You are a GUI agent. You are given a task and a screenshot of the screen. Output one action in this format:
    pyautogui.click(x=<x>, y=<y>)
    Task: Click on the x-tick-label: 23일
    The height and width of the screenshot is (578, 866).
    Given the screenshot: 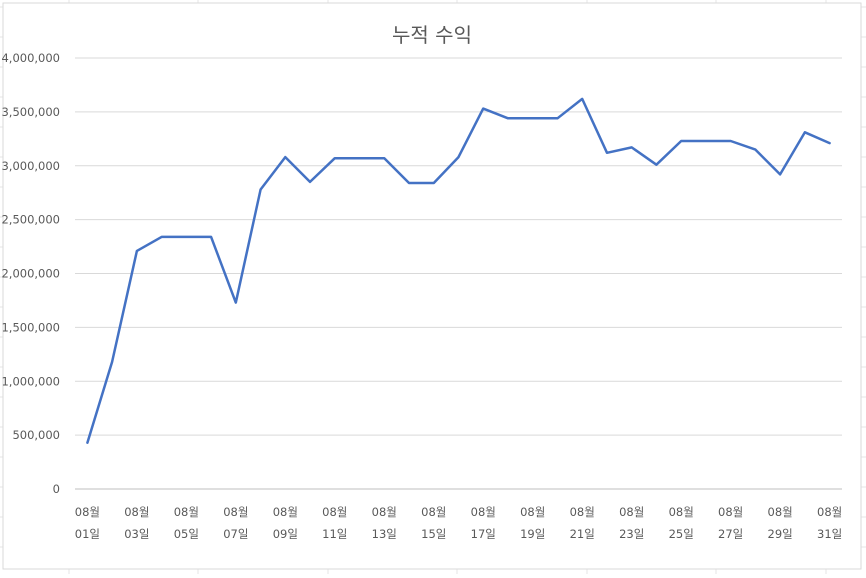 What is the action you would take?
    pyautogui.click(x=631, y=534)
    